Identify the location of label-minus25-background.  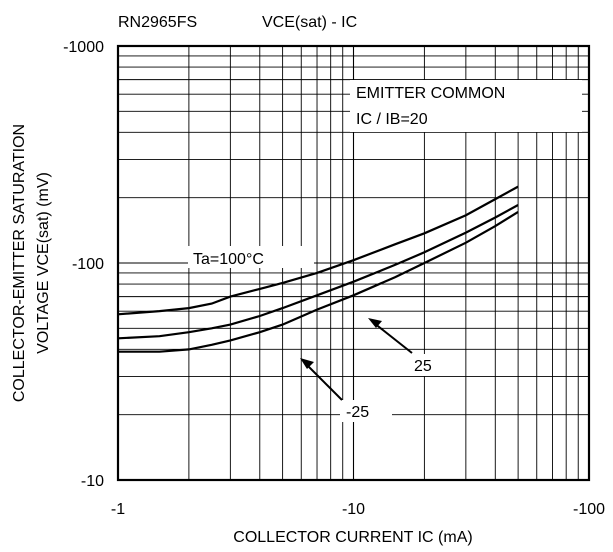
(366, 411).